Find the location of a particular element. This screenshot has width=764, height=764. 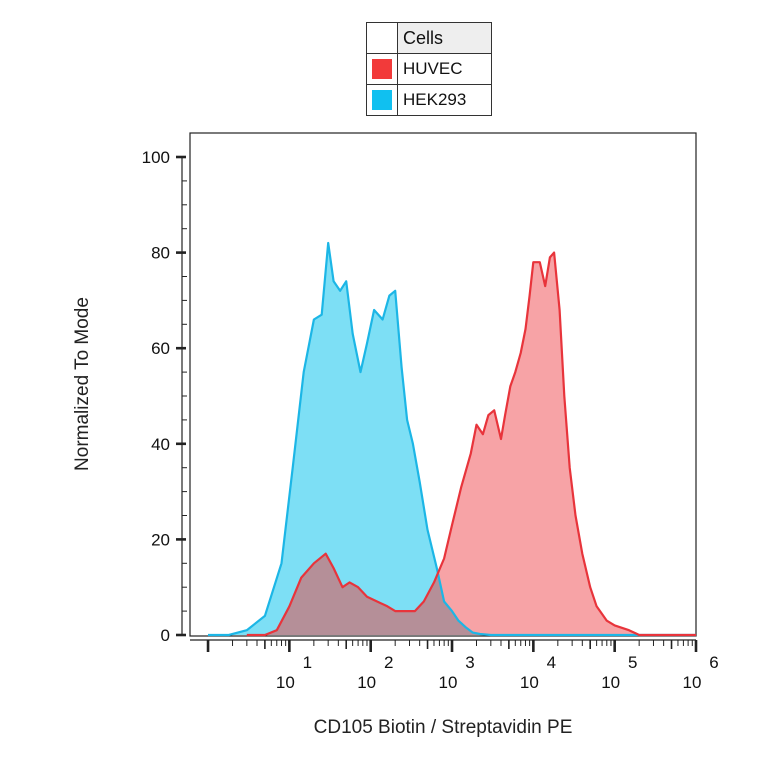

y-tick-label: 60 is located at coordinates (160, 348).